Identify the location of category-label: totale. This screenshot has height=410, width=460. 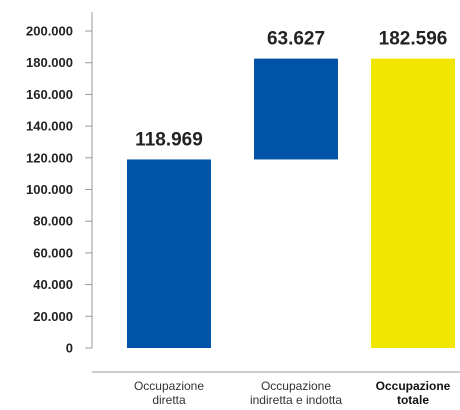
(413, 400).